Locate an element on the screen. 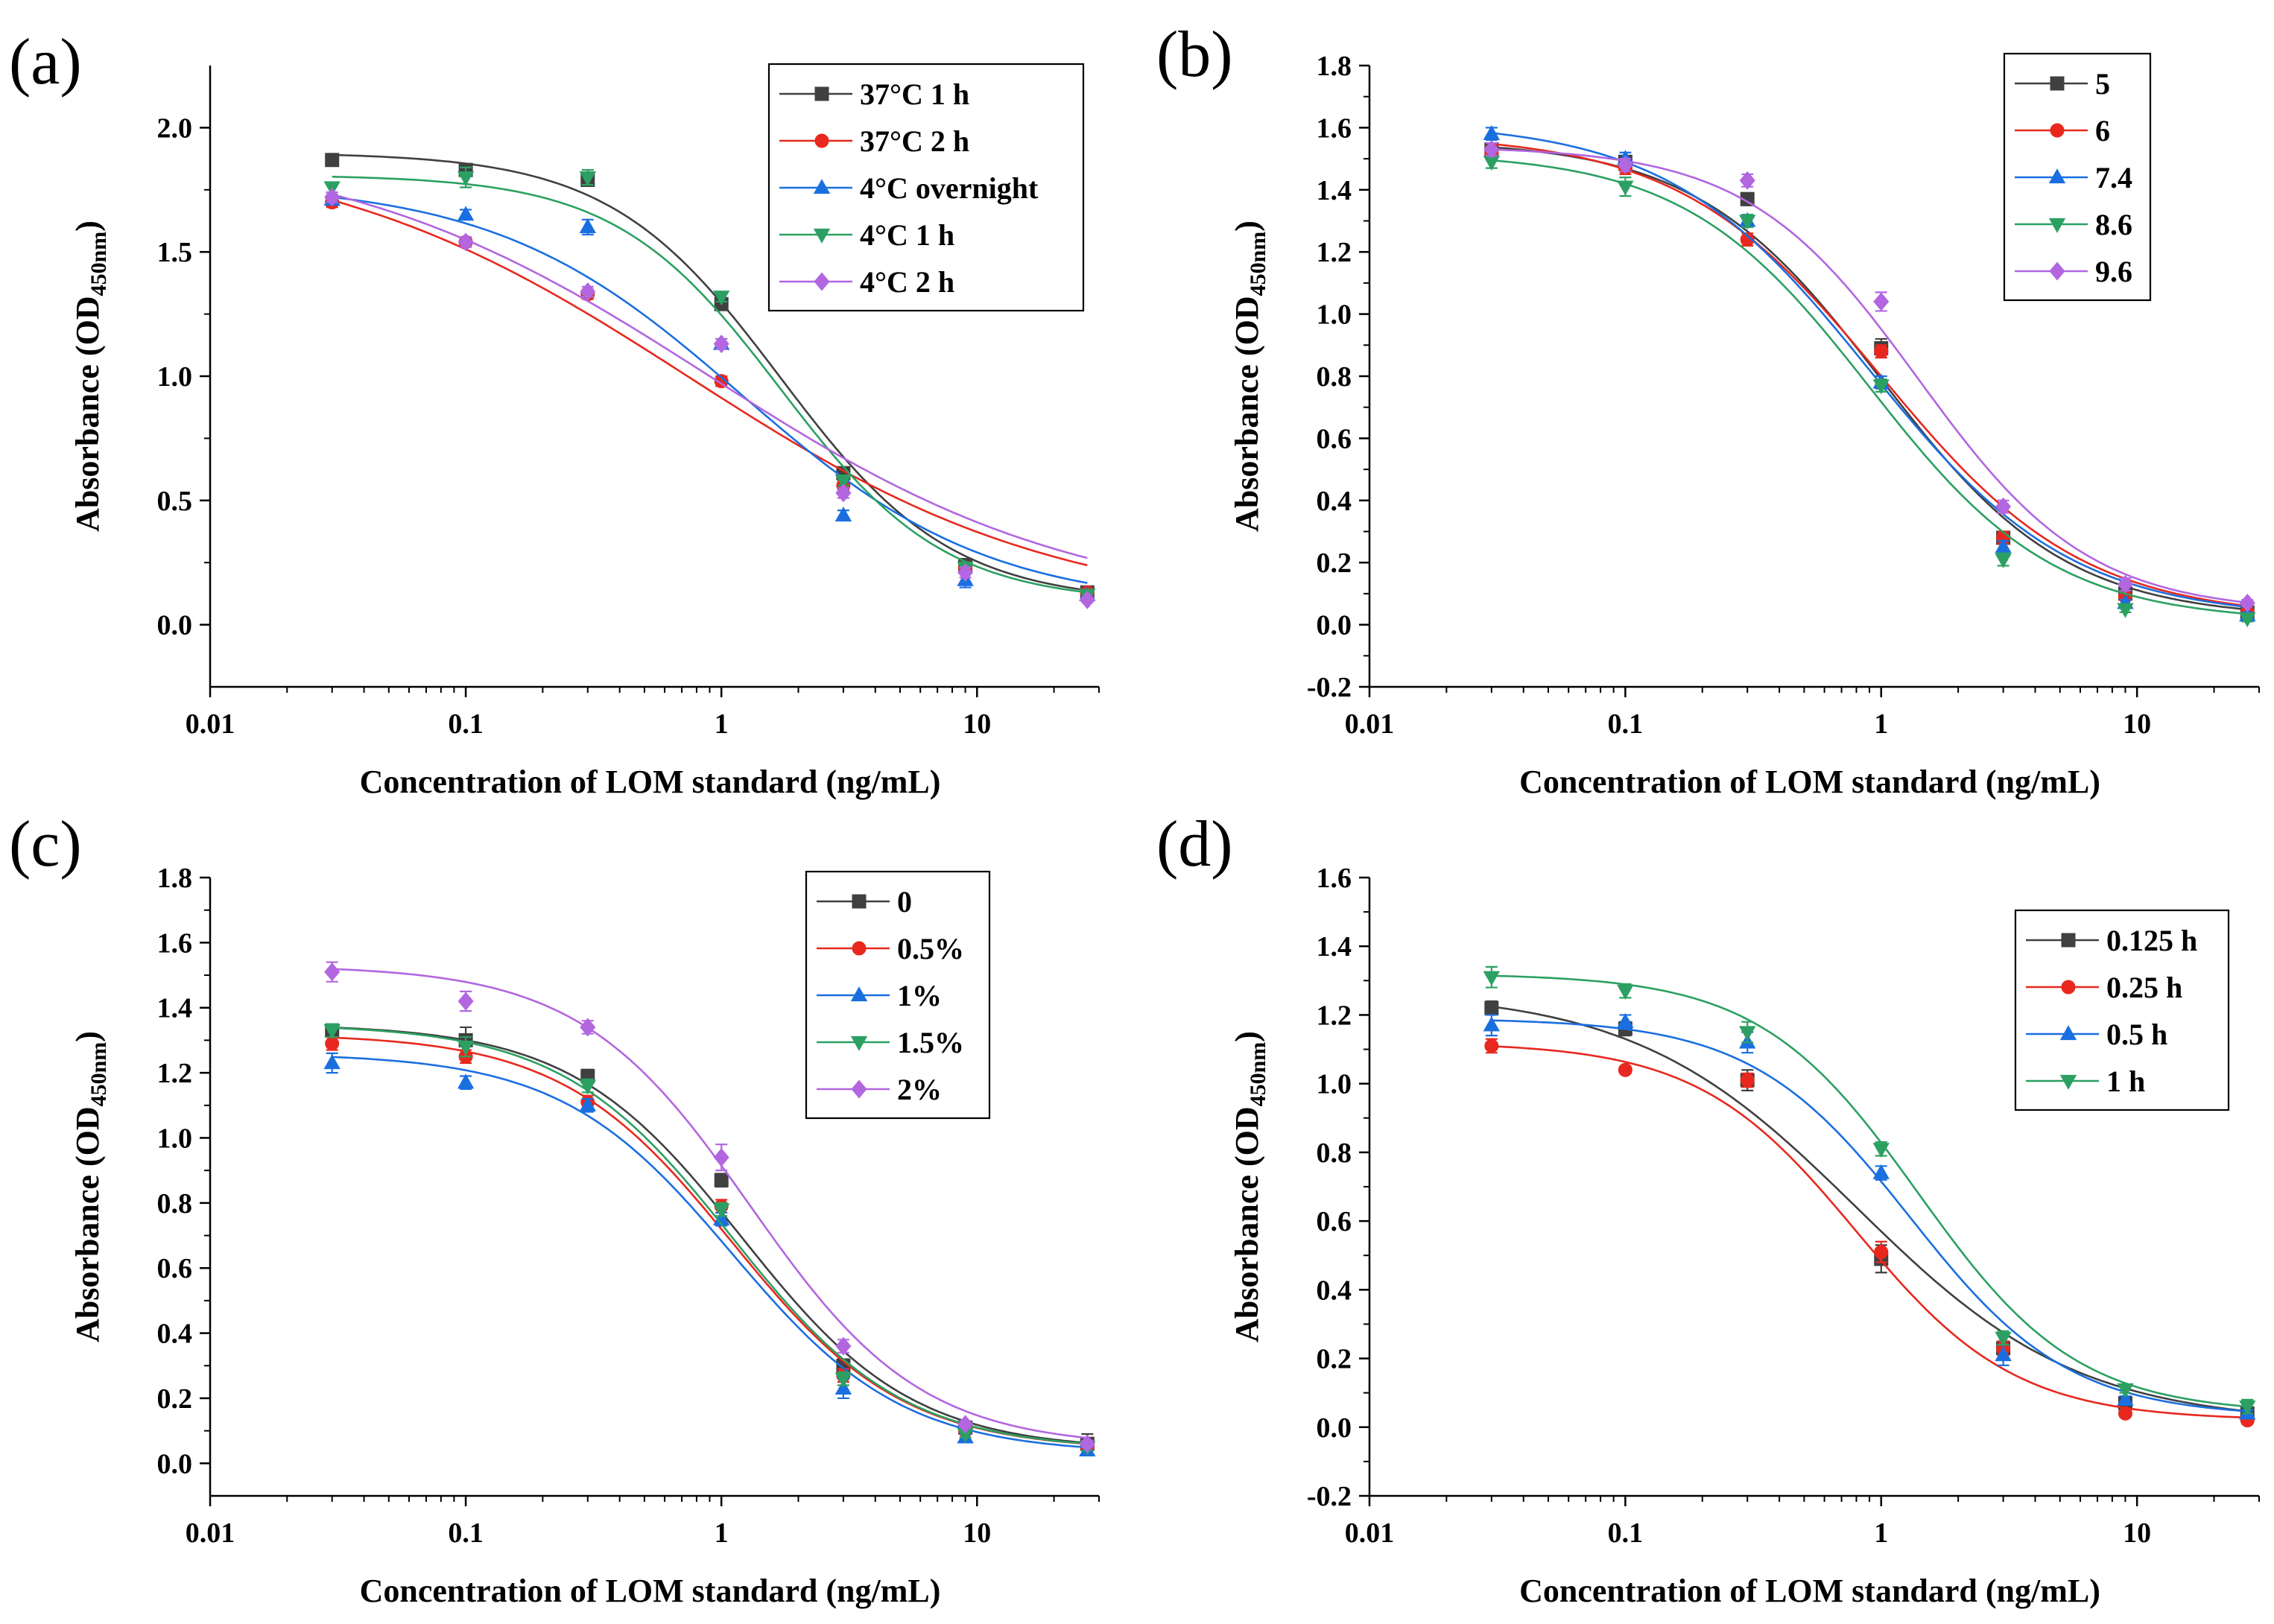 This screenshot has height=1624, width=2274. panel-label-b: (b) is located at coordinates (1195, 55).